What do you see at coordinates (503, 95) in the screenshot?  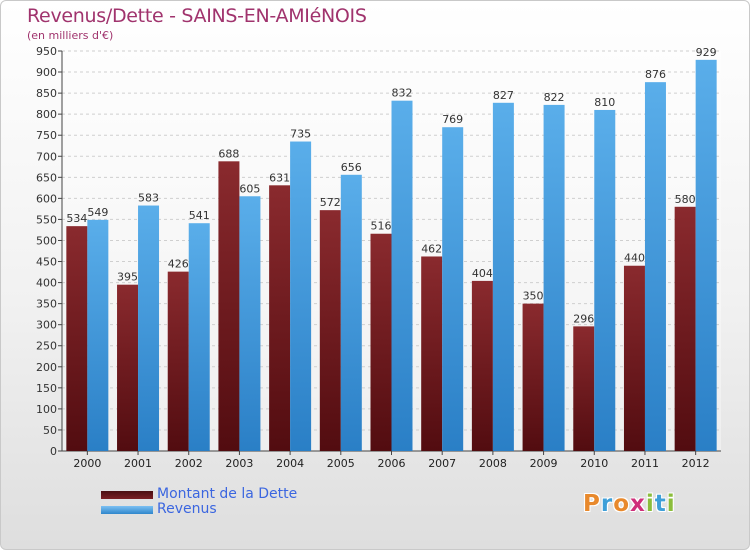 I see `data-label-revenus: 827` at bounding box center [503, 95].